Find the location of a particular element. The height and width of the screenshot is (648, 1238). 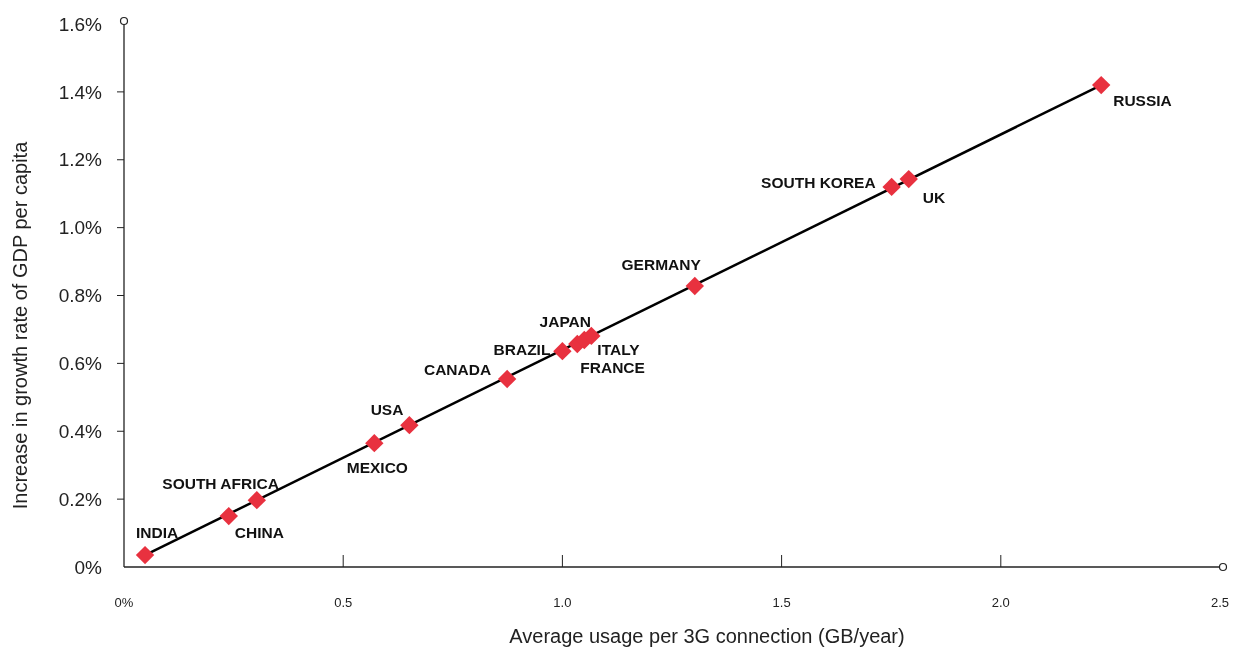

annotation: SOUTH KOREA is located at coordinates (818, 182).